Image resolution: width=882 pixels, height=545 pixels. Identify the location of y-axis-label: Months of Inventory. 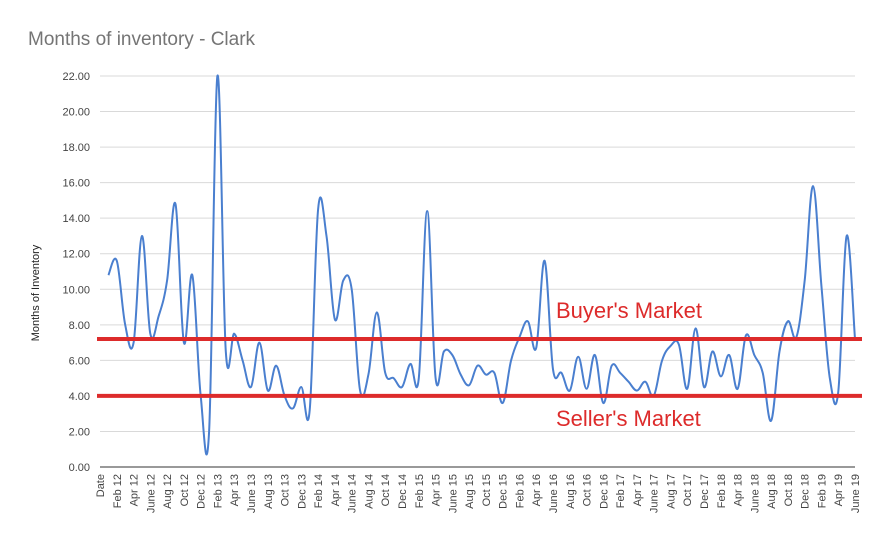
(36, 292).